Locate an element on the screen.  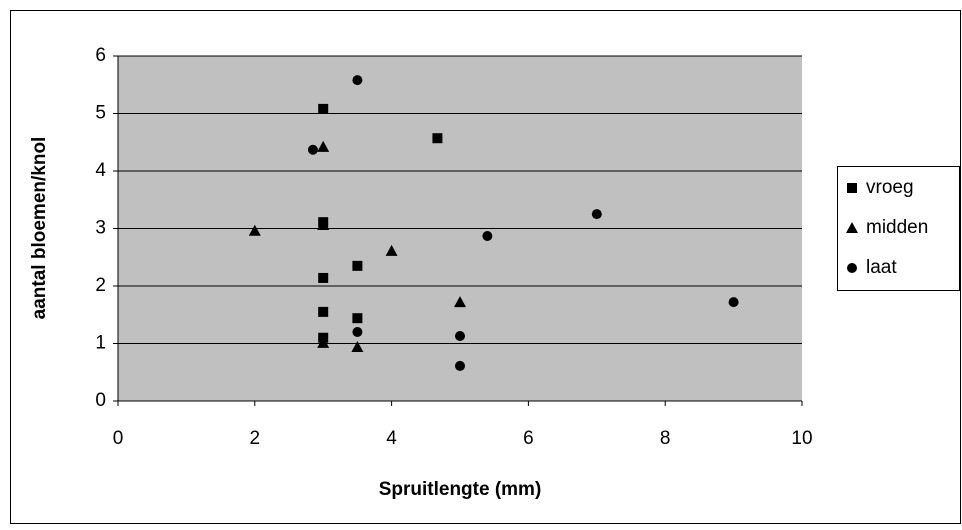
legend-label: midden is located at coordinates (897, 227).